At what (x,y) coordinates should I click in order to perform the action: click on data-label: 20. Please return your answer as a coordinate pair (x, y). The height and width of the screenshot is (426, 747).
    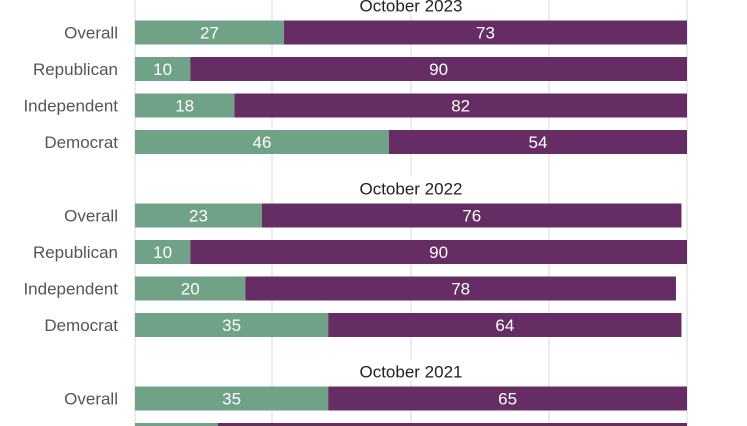
    Looking at the image, I should click on (190, 289).